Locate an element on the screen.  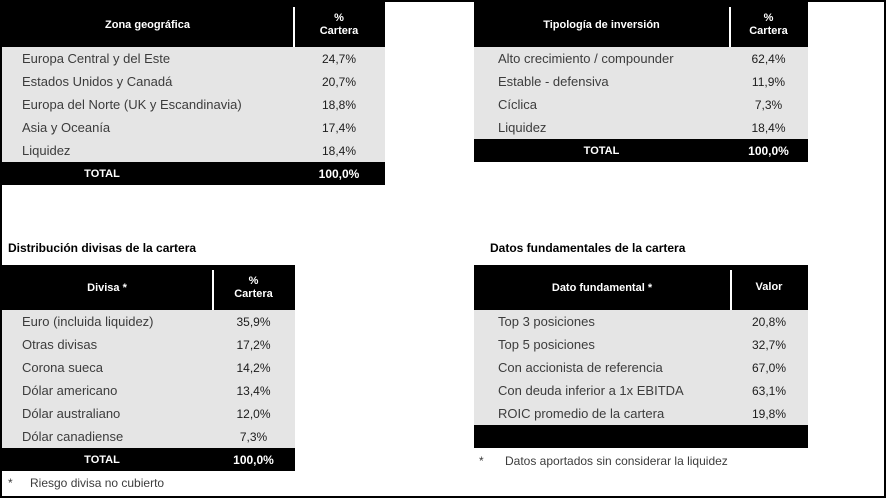
row-label: Estados Unidos y Canadá is located at coordinates (97, 81).